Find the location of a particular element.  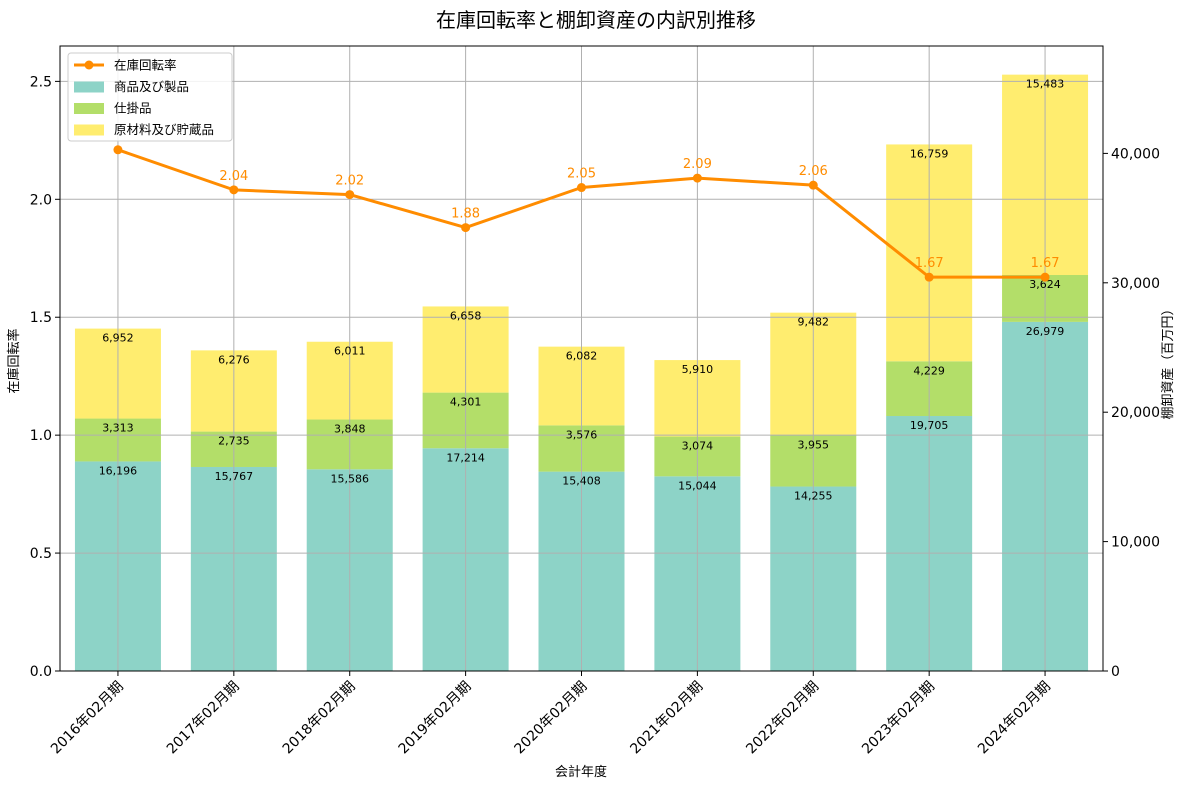

y-right-tick-label: 20,000 is located at coordinates (1135, 413).